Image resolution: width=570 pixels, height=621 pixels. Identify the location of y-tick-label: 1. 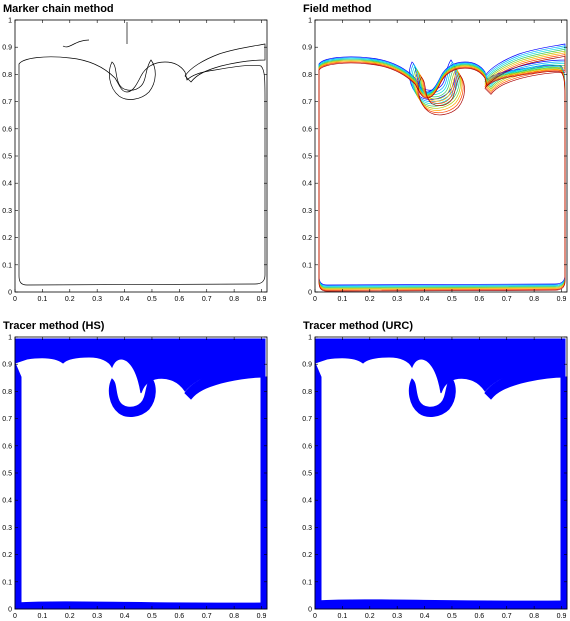
(10, 21).